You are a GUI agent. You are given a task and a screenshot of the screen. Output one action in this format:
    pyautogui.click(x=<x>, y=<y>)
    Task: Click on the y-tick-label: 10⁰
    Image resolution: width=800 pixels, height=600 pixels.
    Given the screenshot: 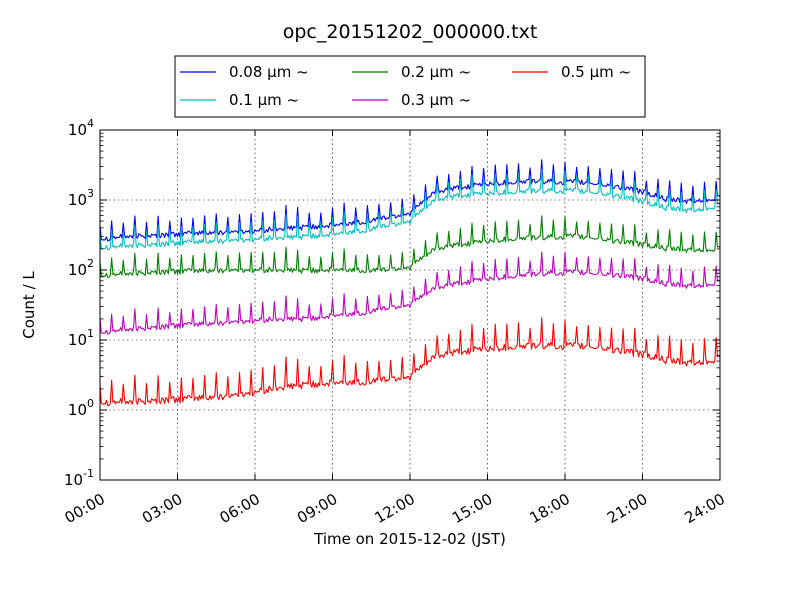 What is the action you would take?
    pyautogui.click(x=81, y=408)
    